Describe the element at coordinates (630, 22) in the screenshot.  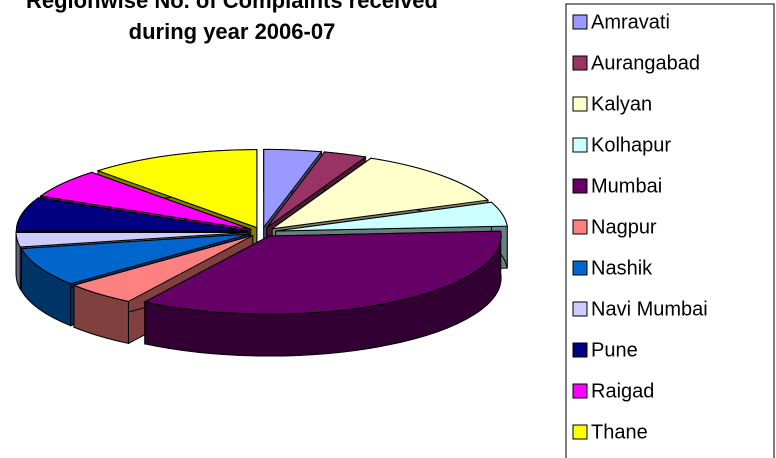
I see `legend-label: Amravati` at that location.